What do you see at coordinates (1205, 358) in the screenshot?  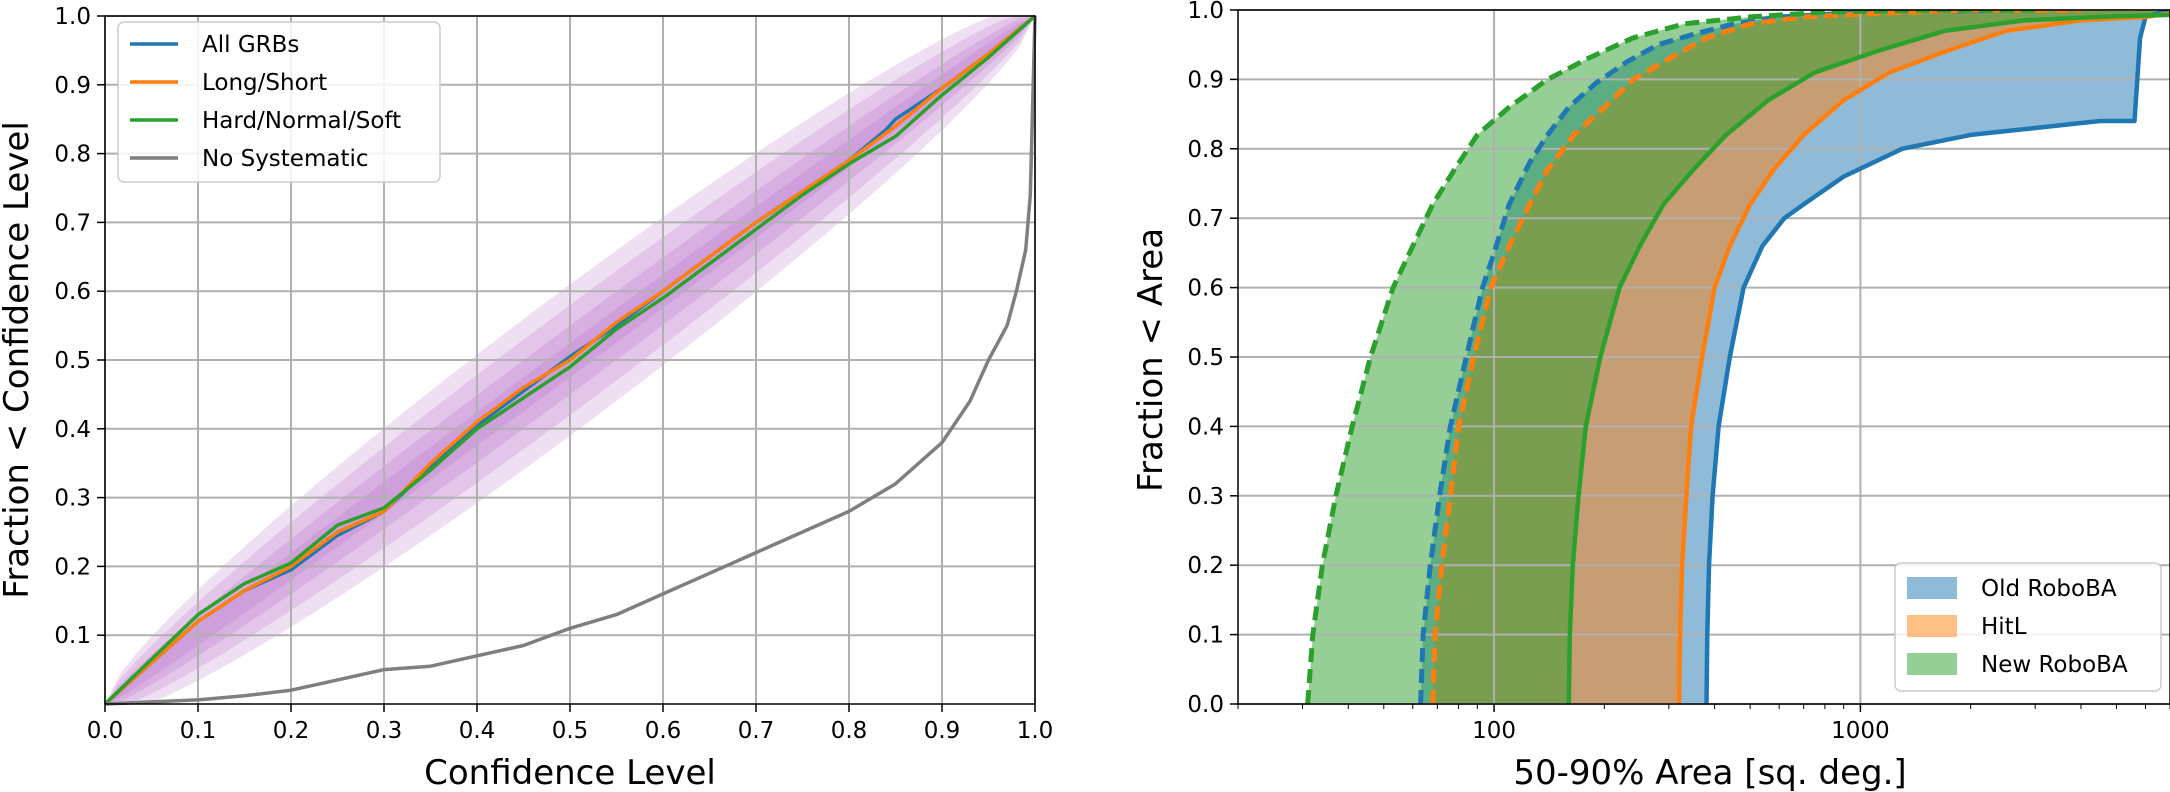 I see `right-y-tick-label: 0.5` at bounding box center [1205, 358].